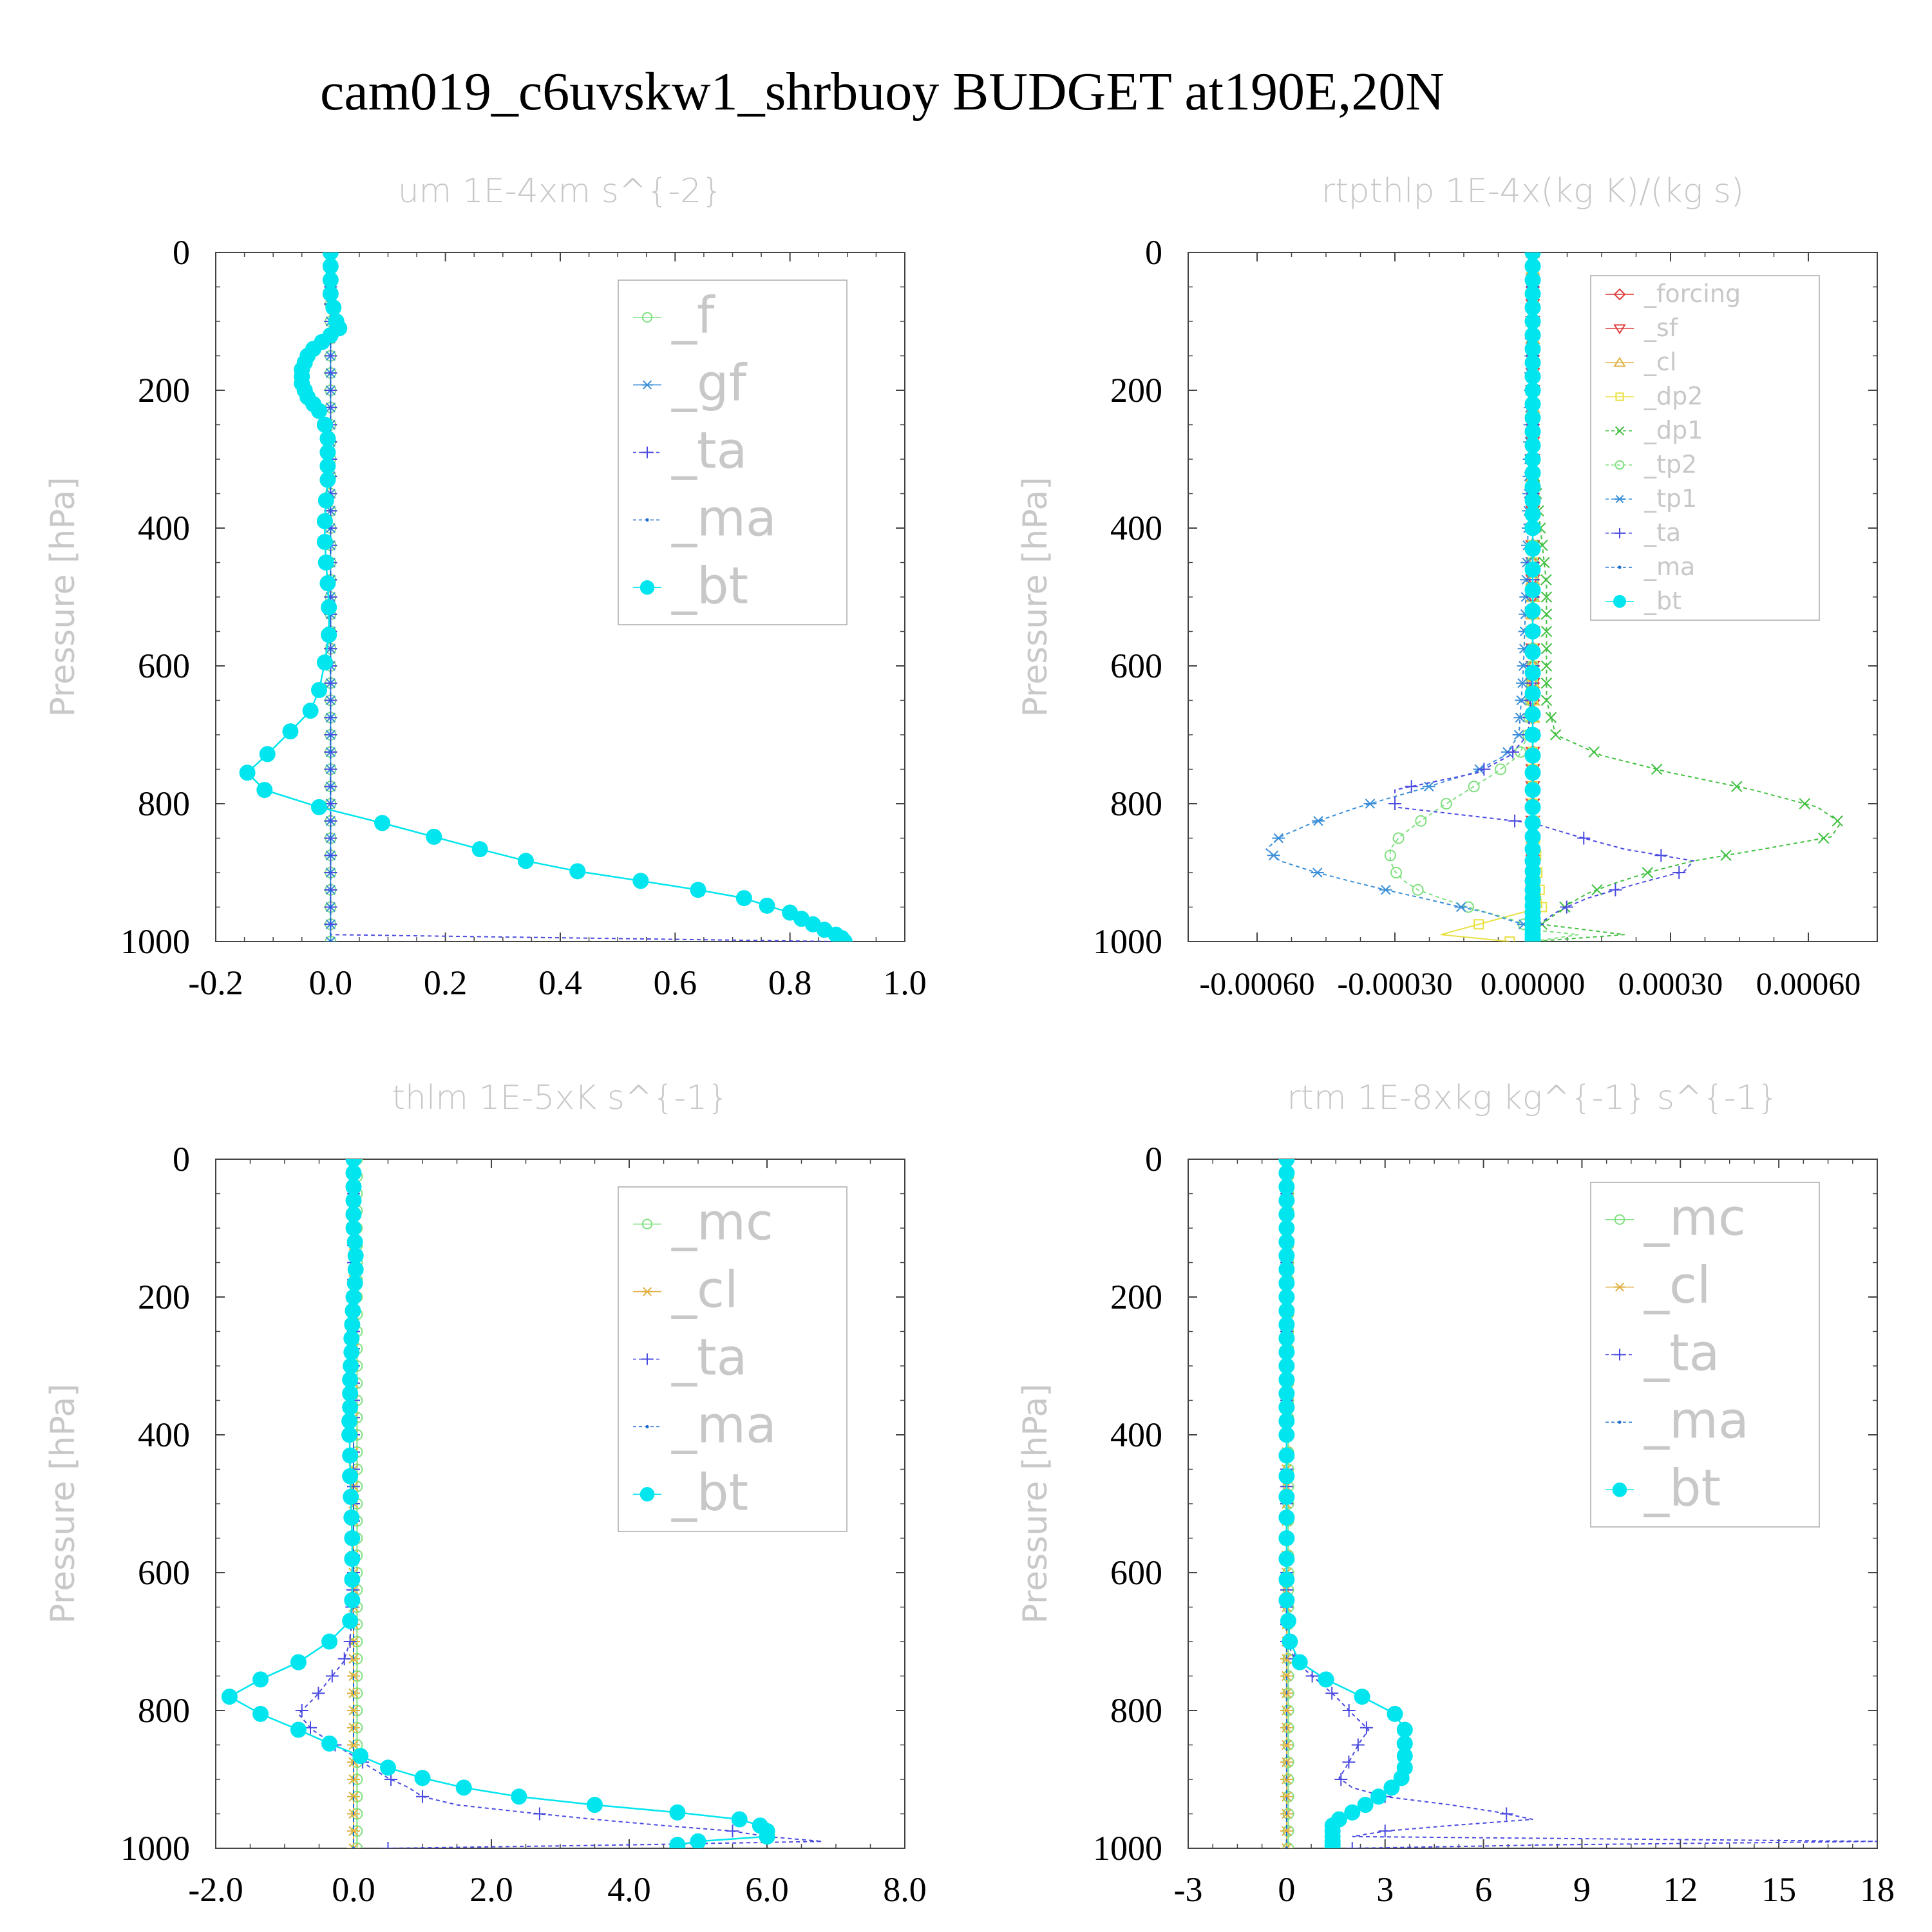 The height and width of the screenshot is (1932, 1932). I want to click on y-tick-label: 800, so click(1136, 804).